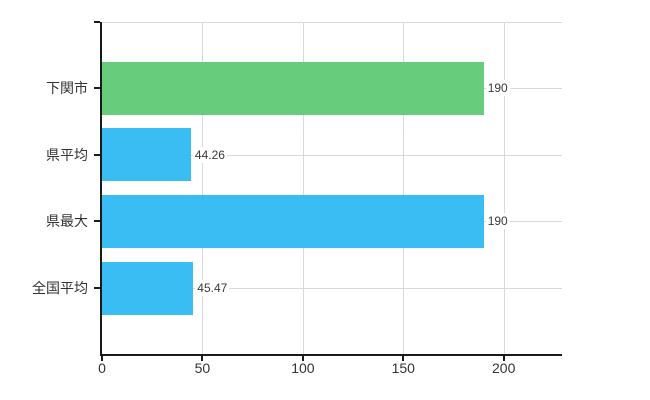  What do you see at coordinates (497, 221) in the screenshot?
I see `value-label-2: 190` at bounding box center [497, 221].